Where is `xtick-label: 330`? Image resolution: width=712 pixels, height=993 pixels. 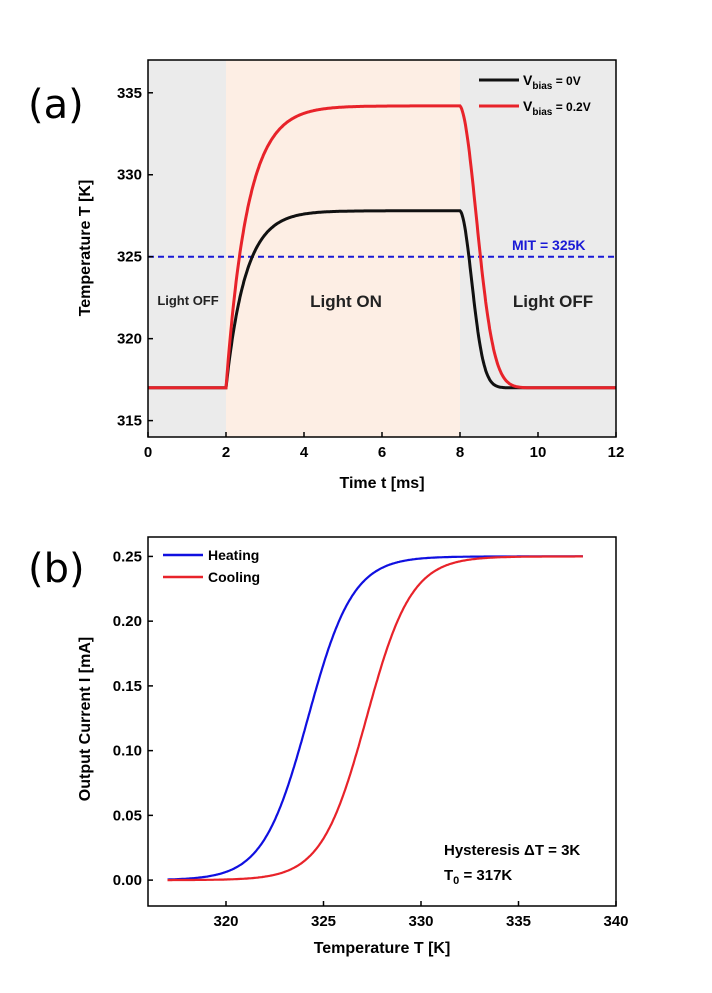
xtick-label: 330 is located at coordinates (420, 921).